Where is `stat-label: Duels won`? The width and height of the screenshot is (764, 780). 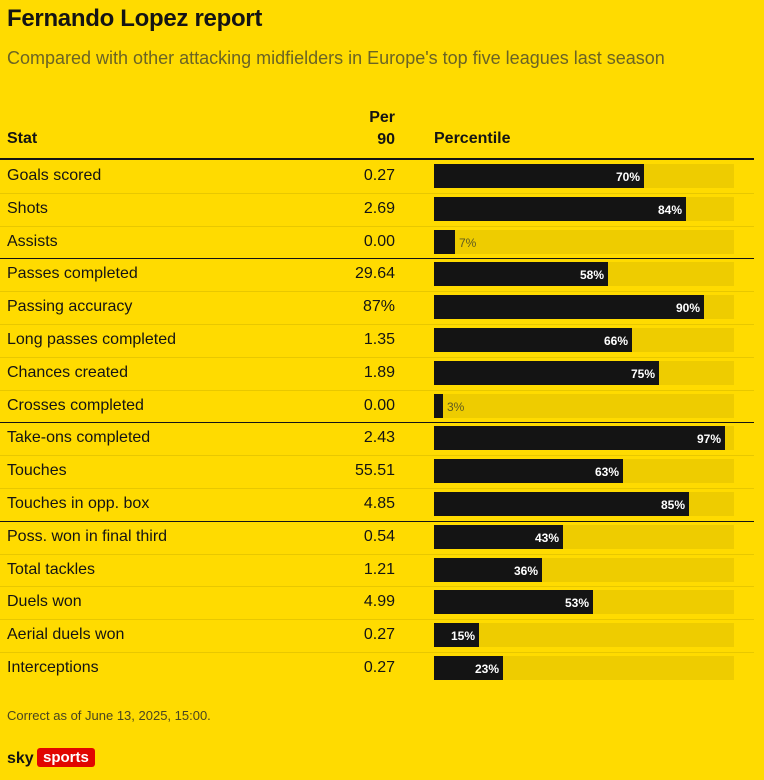
stat-label: Duels won is located at coordinates (44, 602).